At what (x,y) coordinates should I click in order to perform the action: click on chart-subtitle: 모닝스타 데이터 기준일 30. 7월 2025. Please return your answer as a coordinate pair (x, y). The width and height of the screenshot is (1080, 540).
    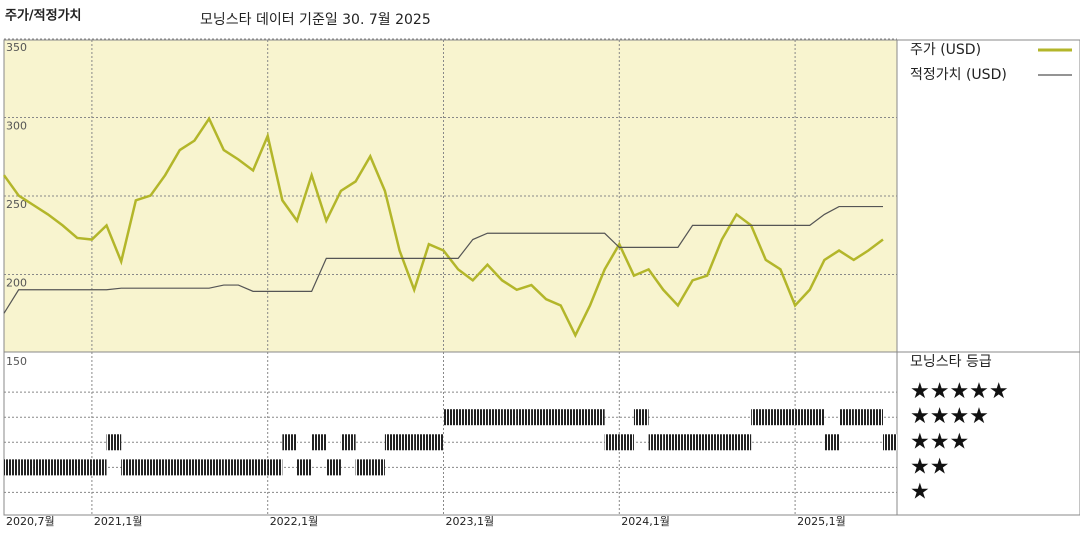
    Looking at the image, I should click on (315, 20).